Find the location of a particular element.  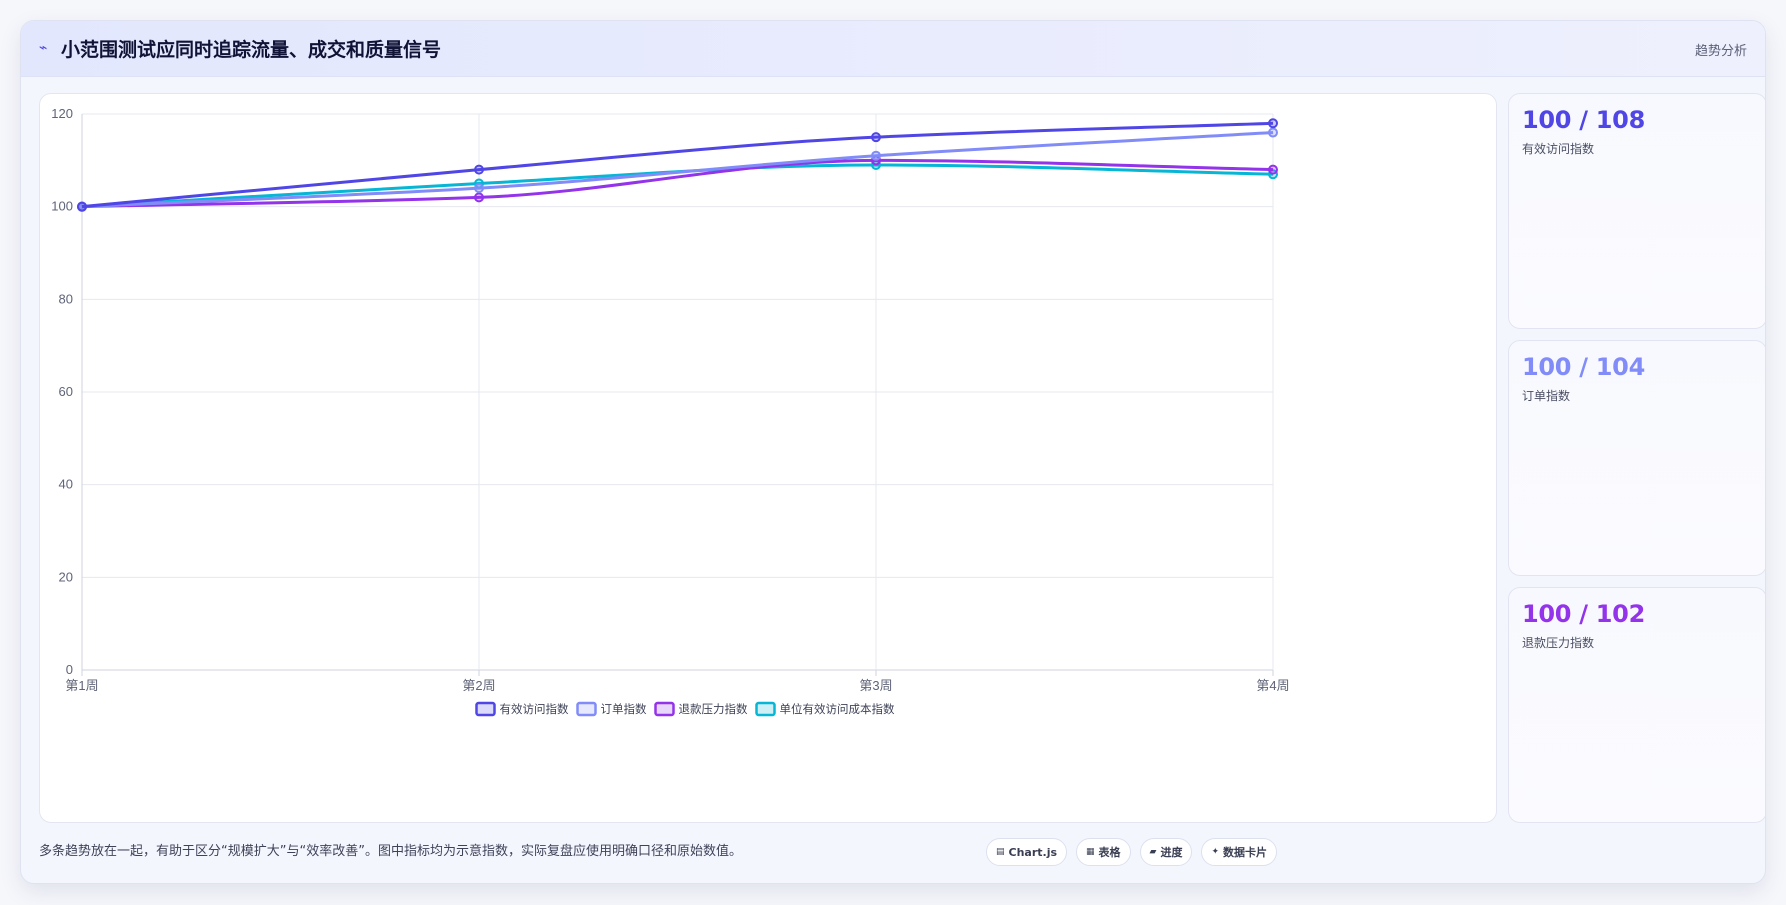

legend-label: 退款压力指数 is located at coordinates (713, 709).